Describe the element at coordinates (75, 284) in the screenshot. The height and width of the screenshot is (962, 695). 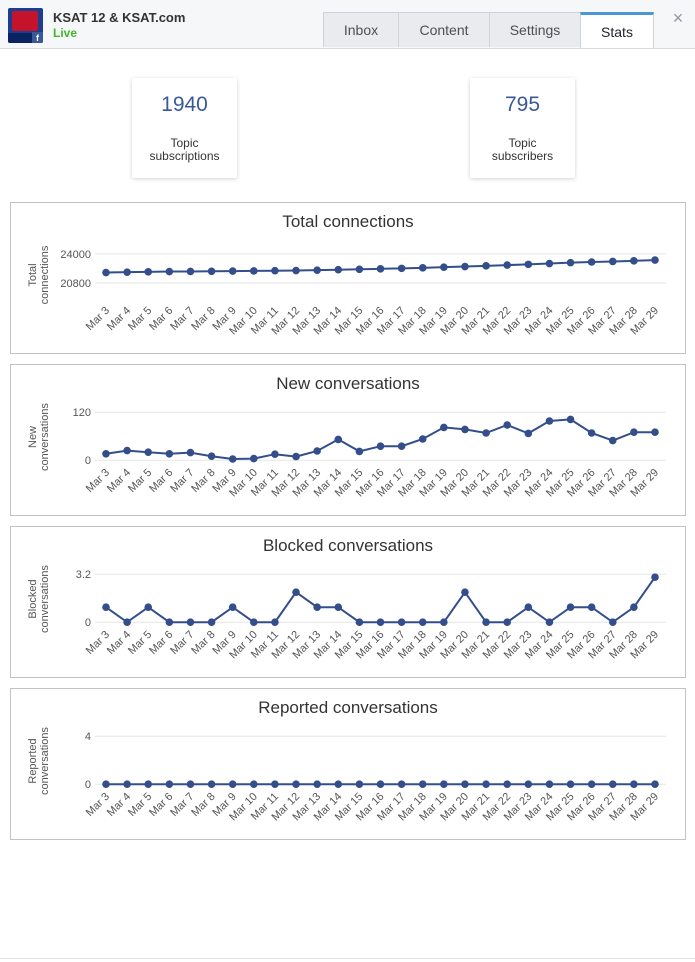
I see `y-tick-label: 20800` at that location.